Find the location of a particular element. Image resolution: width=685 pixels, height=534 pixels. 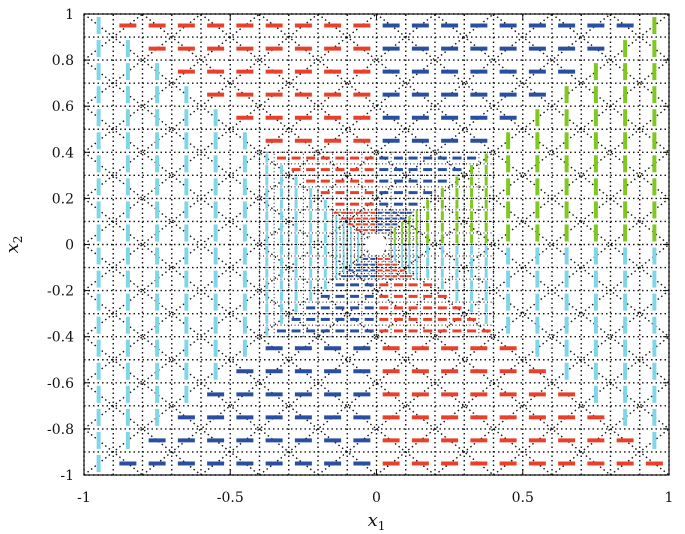

y-tick-label: -0.8 is located at coordinates (60, 430).